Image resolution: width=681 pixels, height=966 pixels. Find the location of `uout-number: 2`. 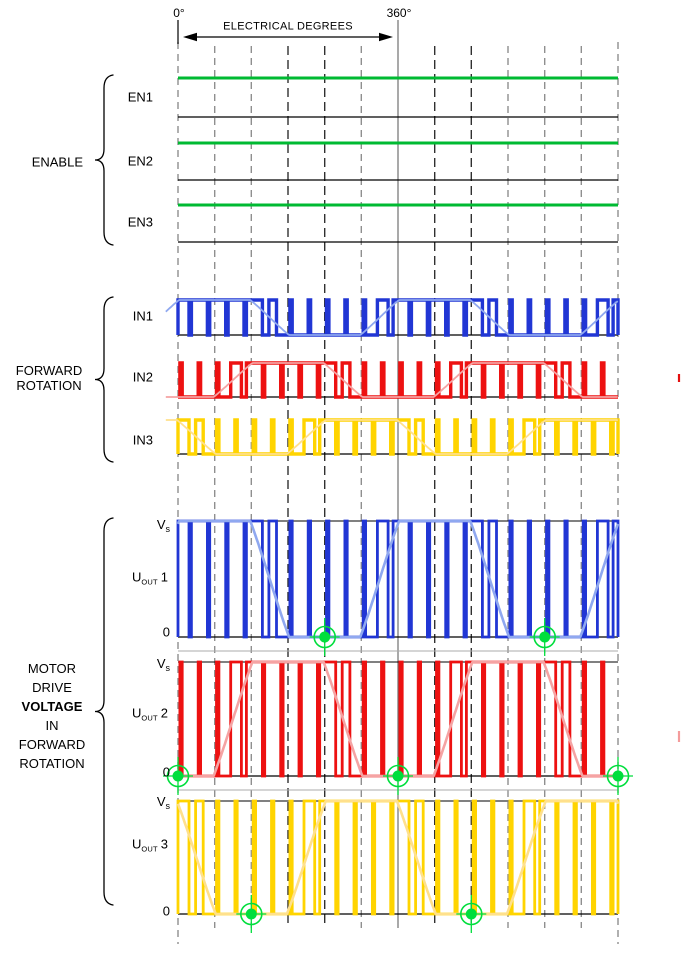

uout-number: 2 is located at coordinates (164, 713).